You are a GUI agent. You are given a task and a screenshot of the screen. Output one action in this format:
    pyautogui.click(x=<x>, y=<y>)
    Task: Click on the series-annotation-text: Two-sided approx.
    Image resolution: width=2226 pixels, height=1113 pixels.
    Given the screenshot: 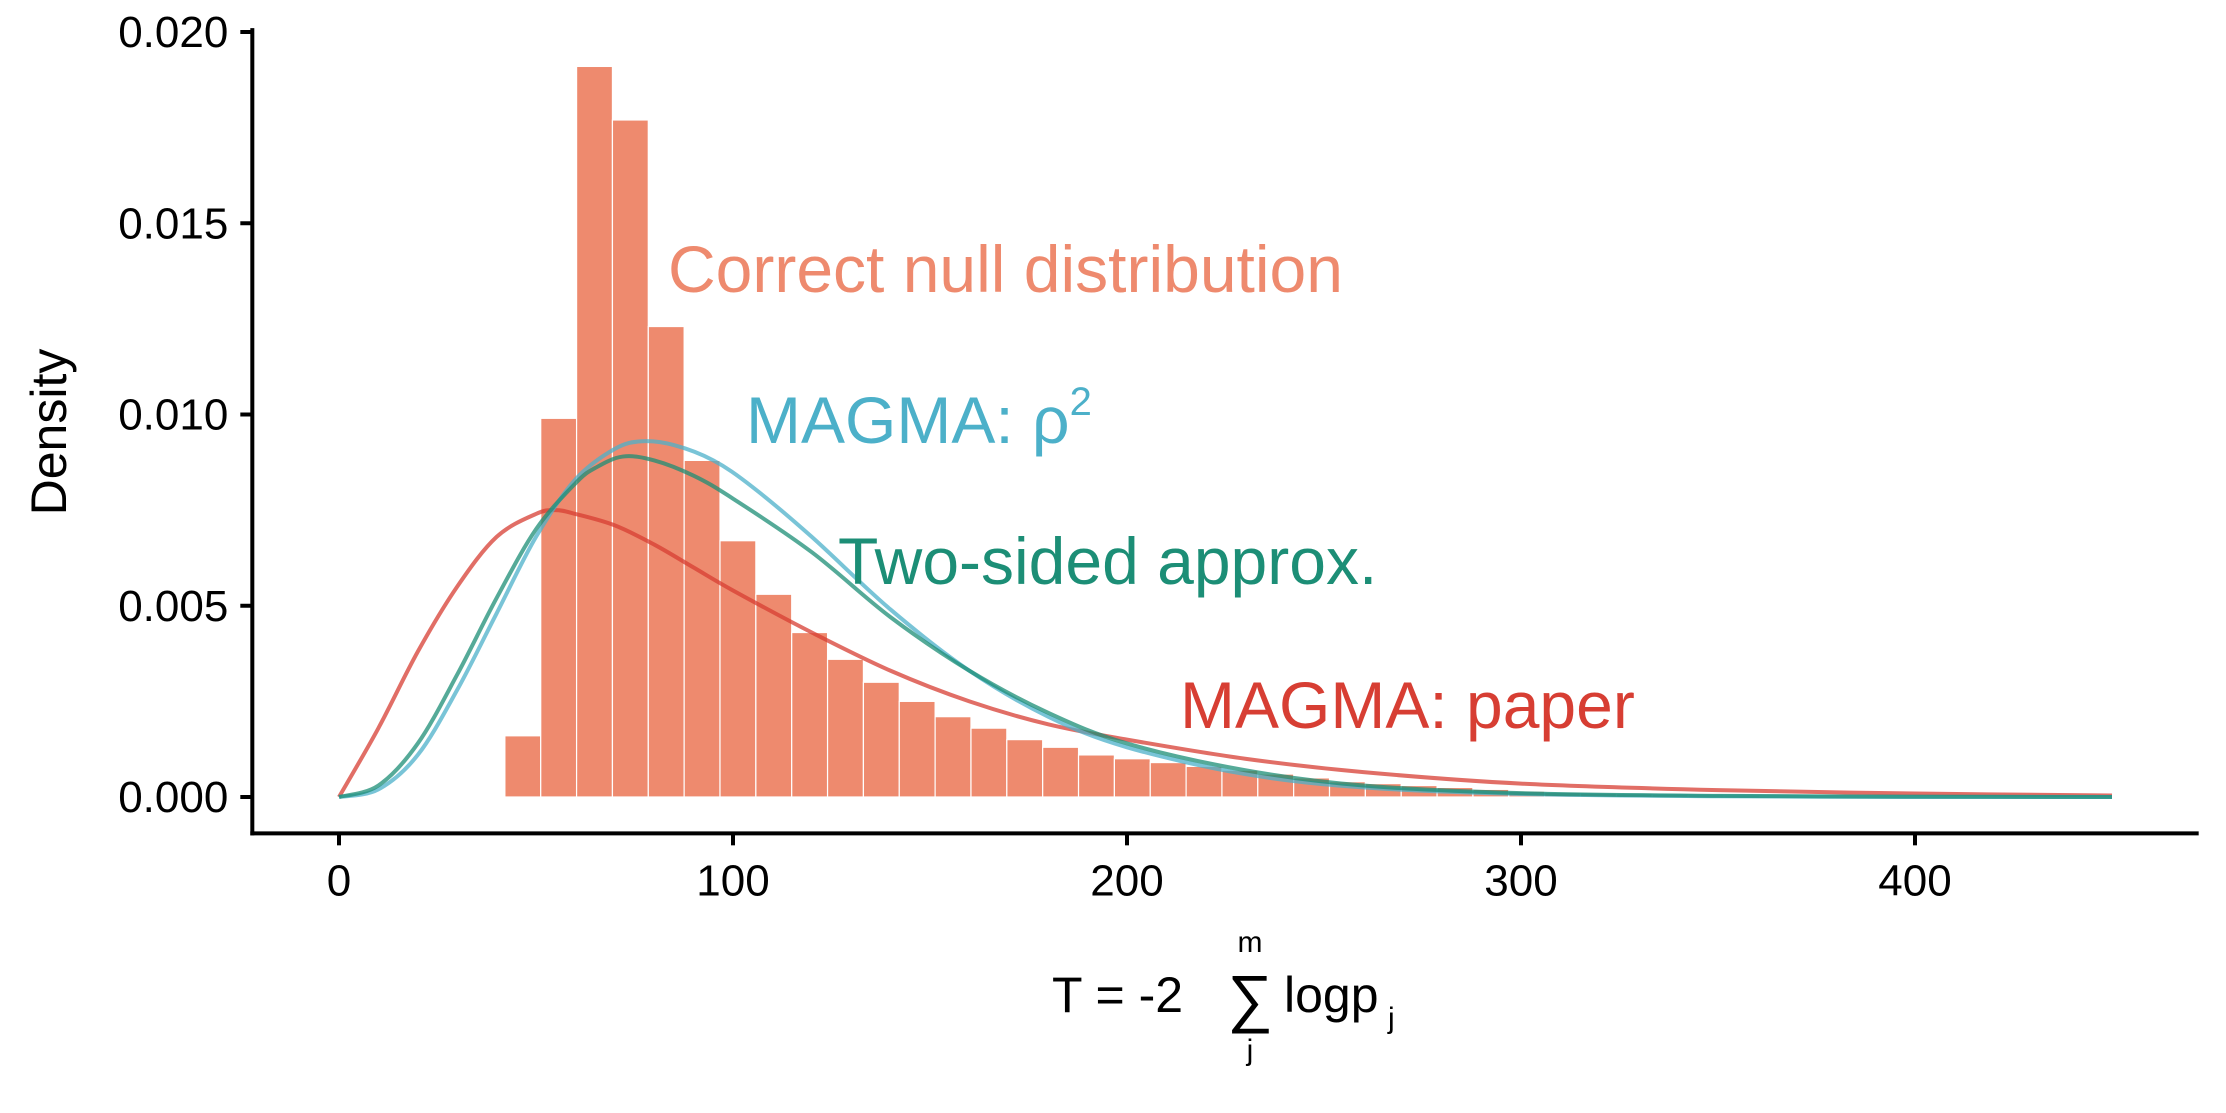 What is the action you would take?
    pyautogui.click(x=1107, y=561)
    